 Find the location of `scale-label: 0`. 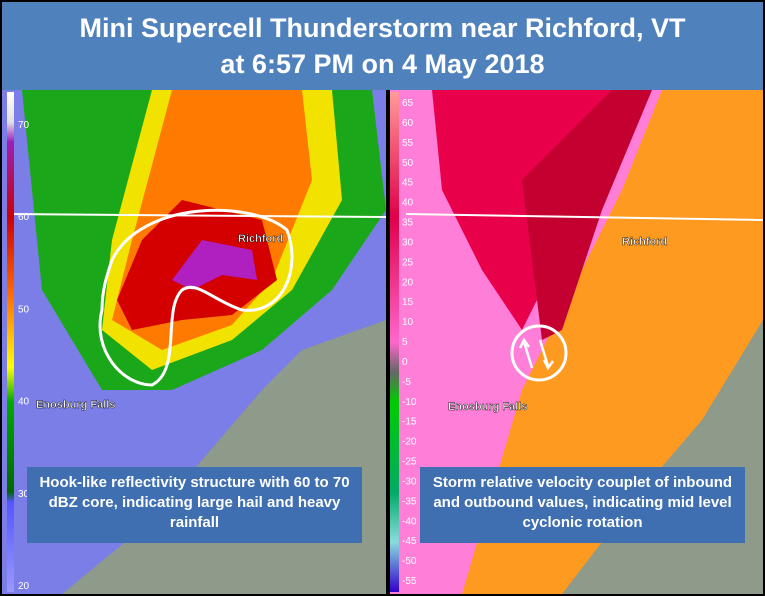

scale-label: 0 is located at coordinates (405, 362).